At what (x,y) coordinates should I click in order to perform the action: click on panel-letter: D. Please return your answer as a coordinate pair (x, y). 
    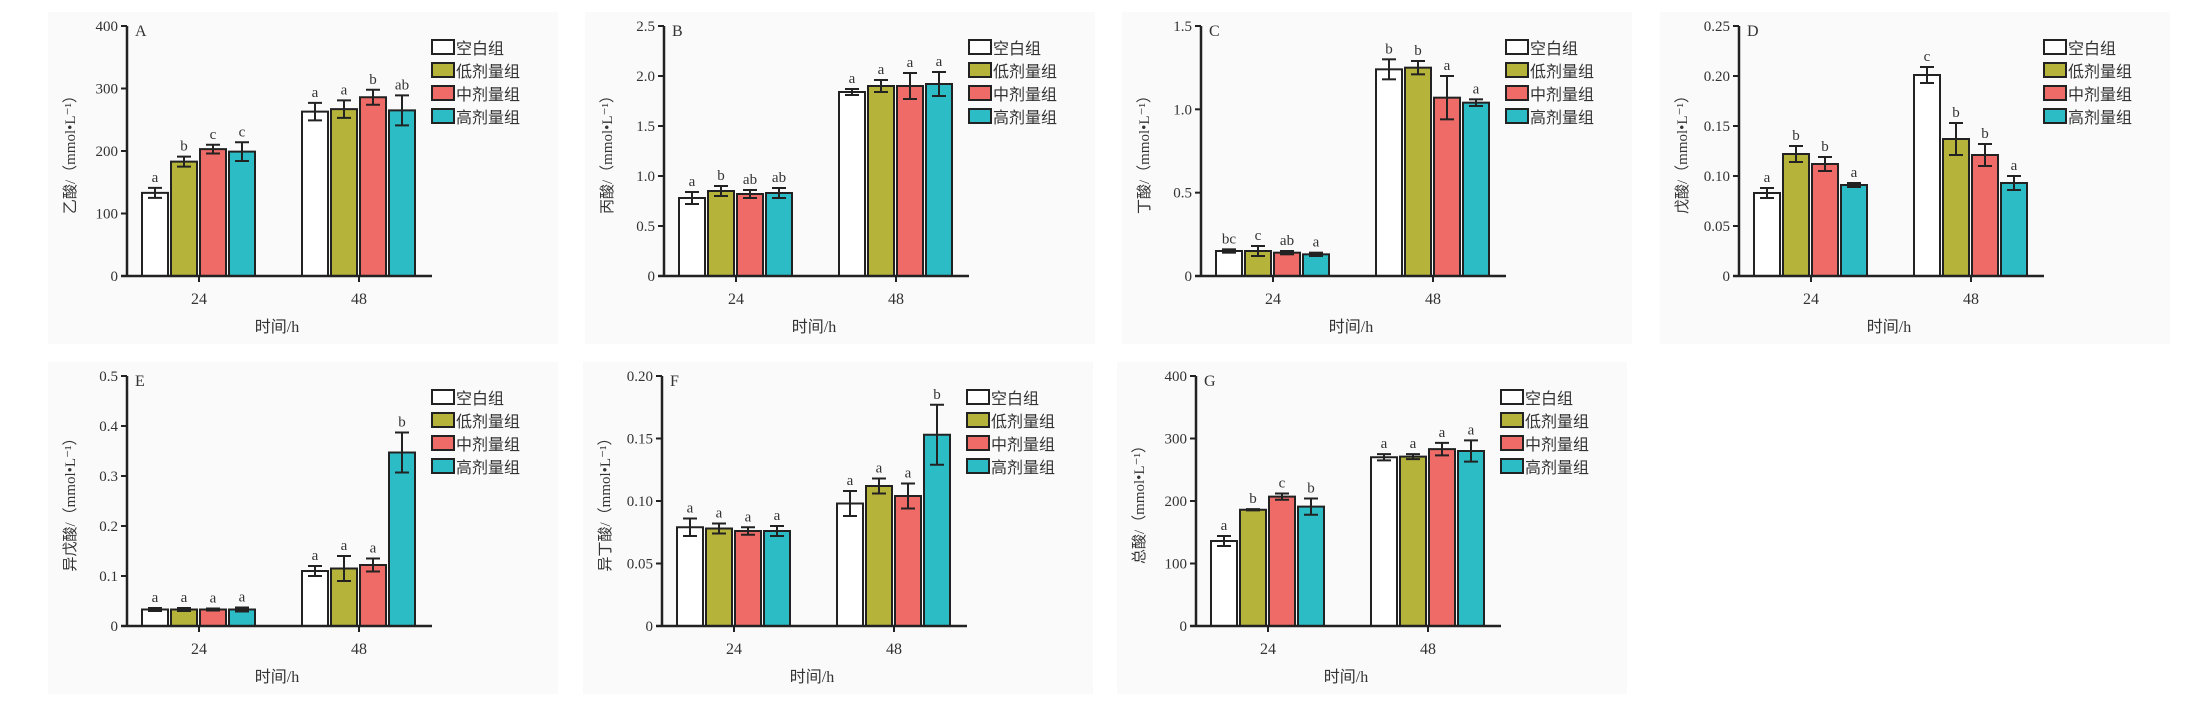
    Looking at the image, I should click on (1753, 31).